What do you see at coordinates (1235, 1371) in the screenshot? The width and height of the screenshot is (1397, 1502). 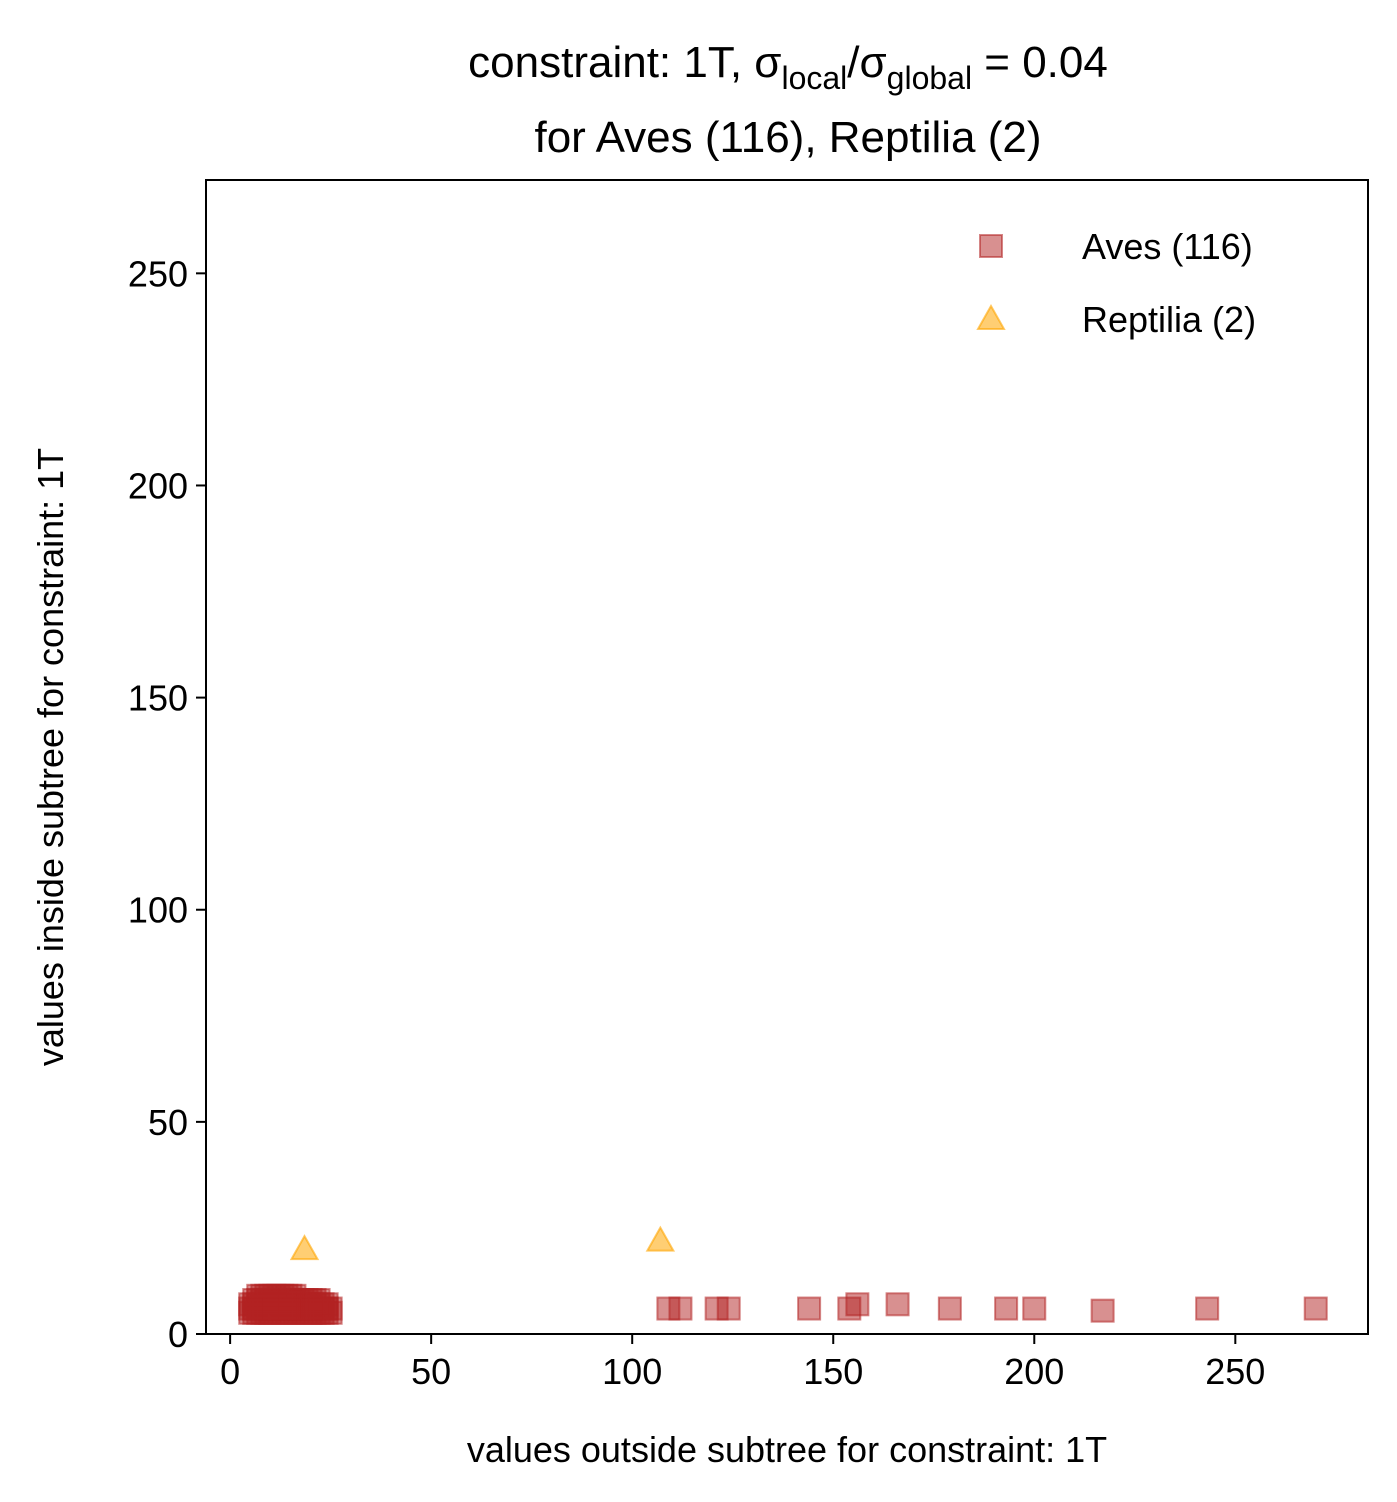 I see `x-tick-label-5: 250` at bounding box center [1235, 1371].